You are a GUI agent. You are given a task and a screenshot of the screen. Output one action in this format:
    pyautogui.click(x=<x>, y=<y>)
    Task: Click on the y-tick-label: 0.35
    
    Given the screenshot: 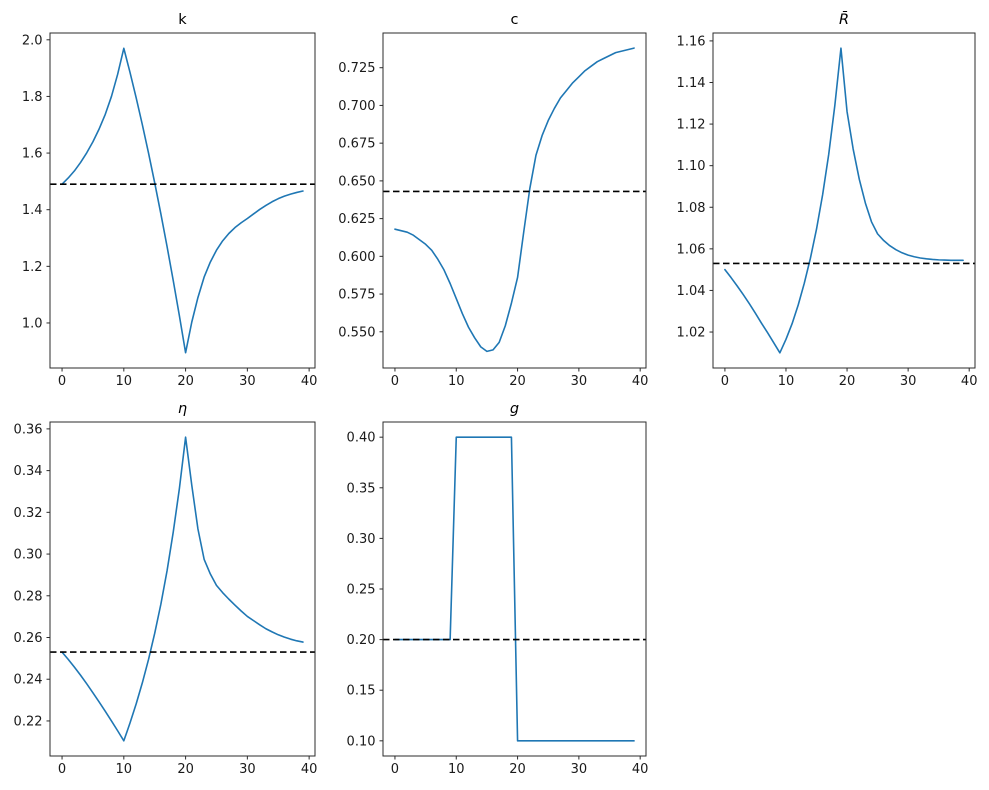 What is the action you would take?
    pyautogui.click(x=361, y=488)
    